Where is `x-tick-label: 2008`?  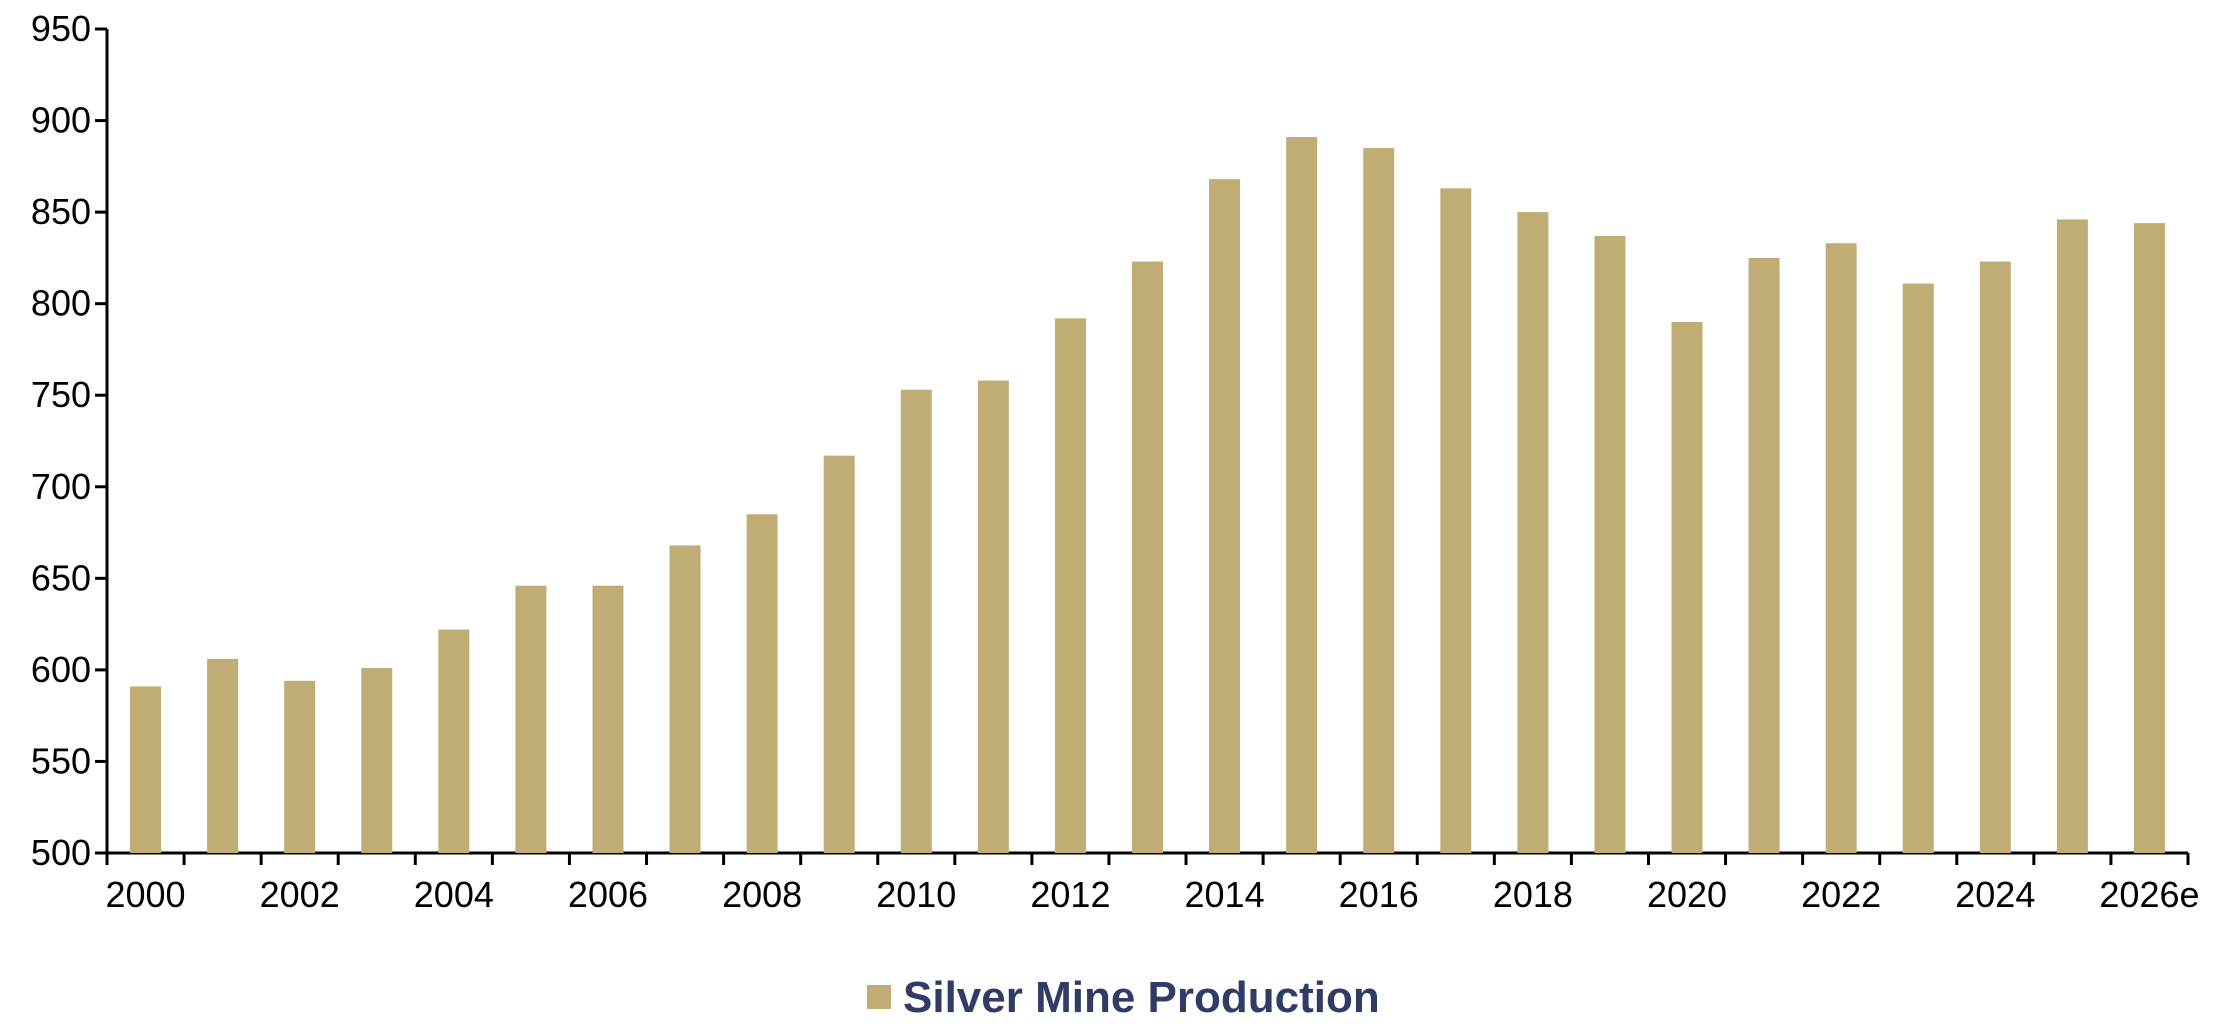
x-tick-label: 2008 is located at coordinates (762, 894).